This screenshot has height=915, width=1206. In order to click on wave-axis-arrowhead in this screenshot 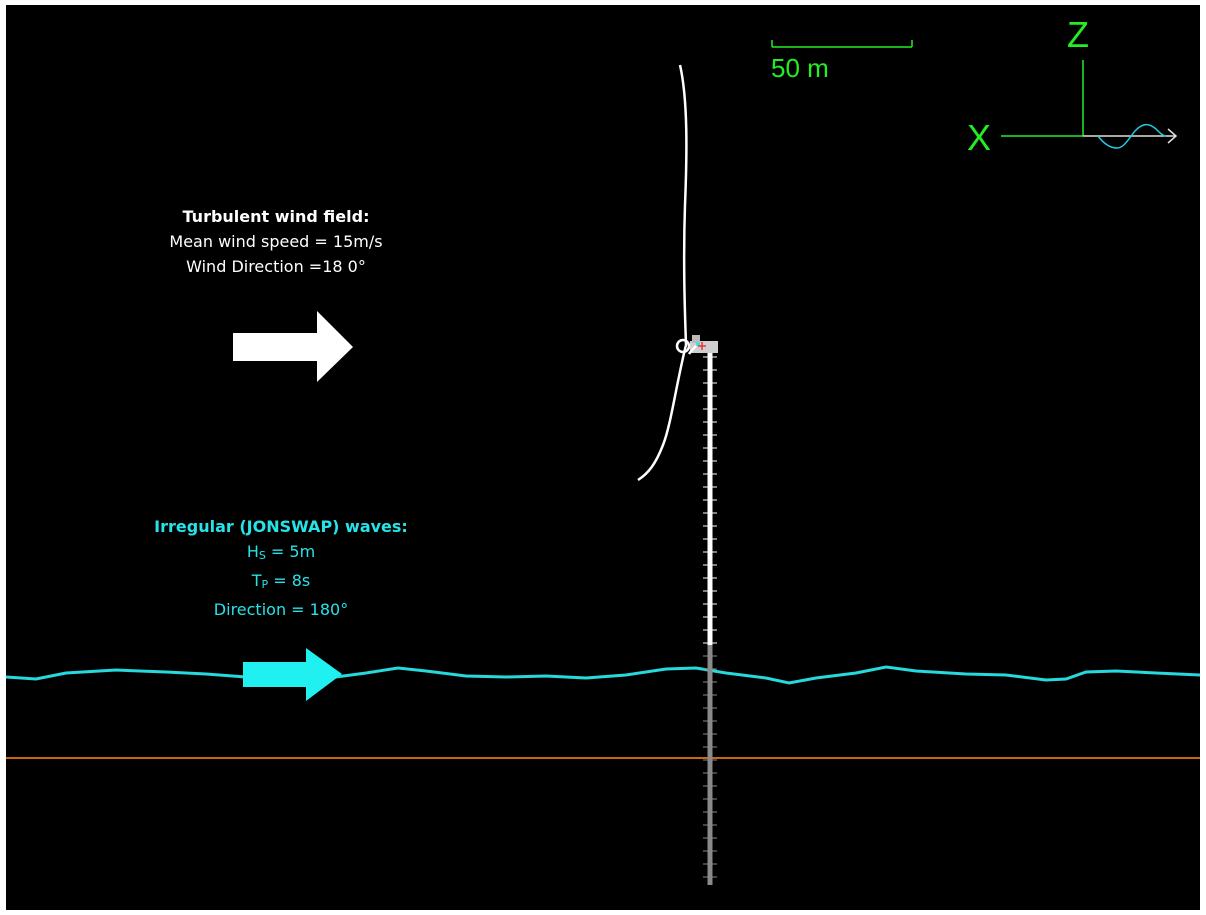, I will do `click(1172, 136)`.